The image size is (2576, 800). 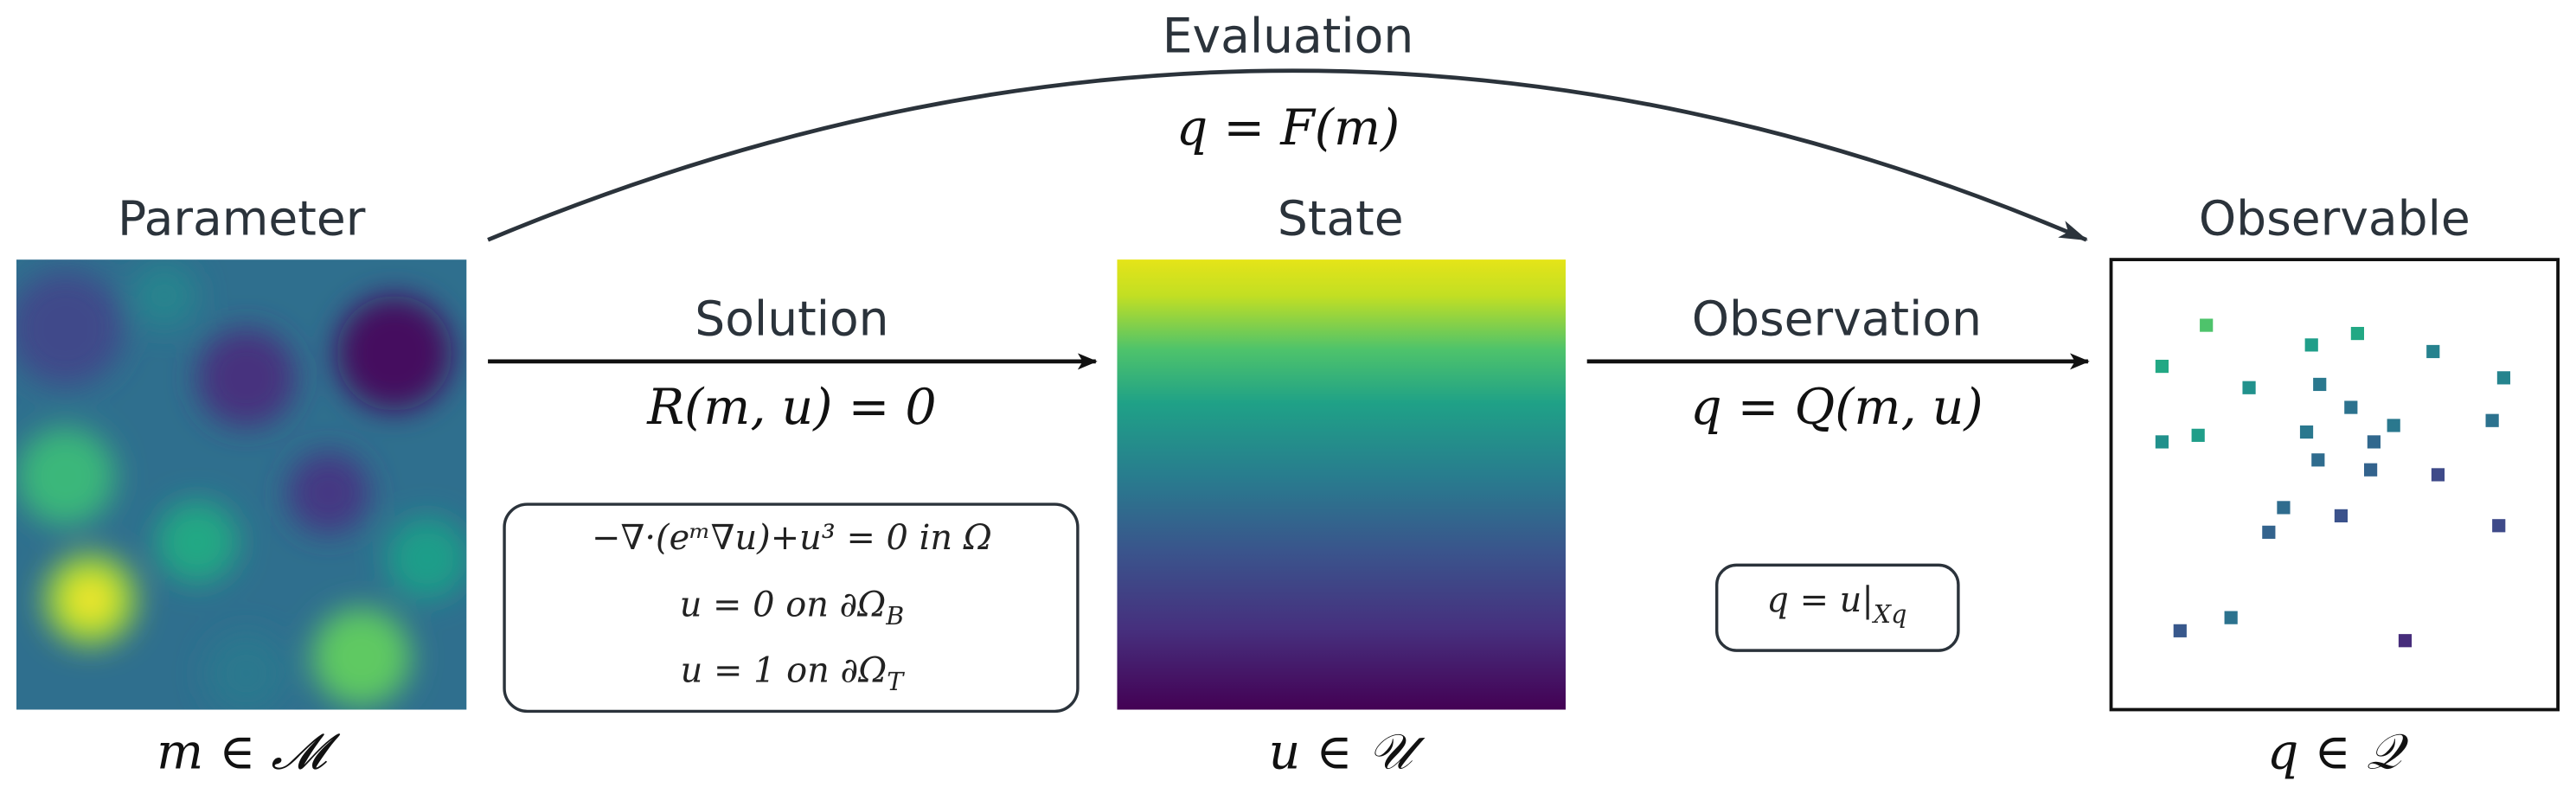 What do you see at coordinates (791, 407) in the screenshot?
I see `solution-equation: R(m, u) = 0` at bounding box center [791, 407].